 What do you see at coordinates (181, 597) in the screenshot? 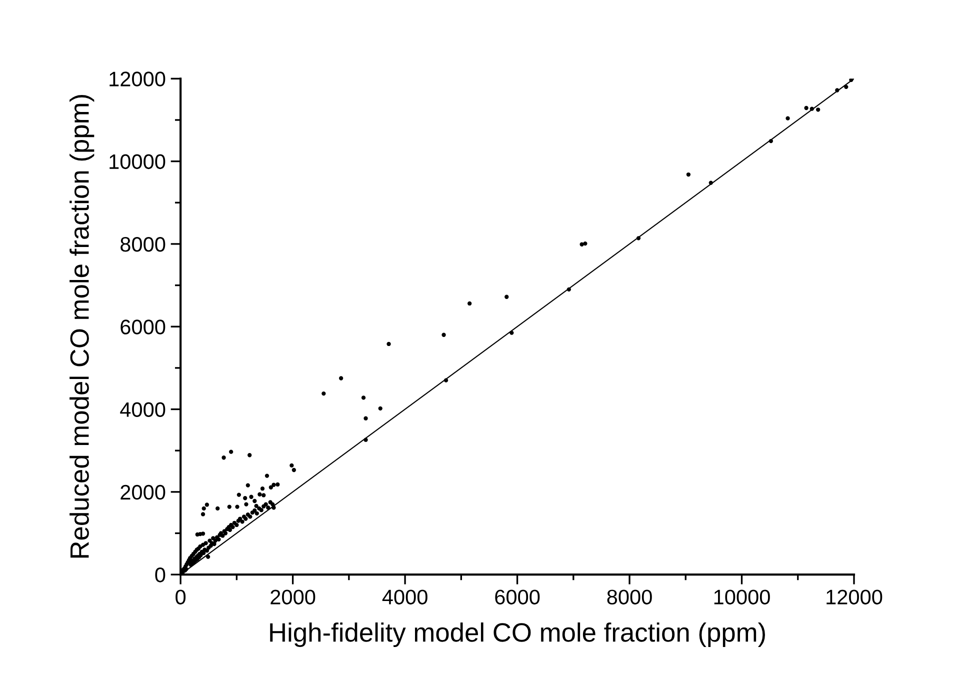
I see `x-tick-label: 0` at bounding box center [181, 597].